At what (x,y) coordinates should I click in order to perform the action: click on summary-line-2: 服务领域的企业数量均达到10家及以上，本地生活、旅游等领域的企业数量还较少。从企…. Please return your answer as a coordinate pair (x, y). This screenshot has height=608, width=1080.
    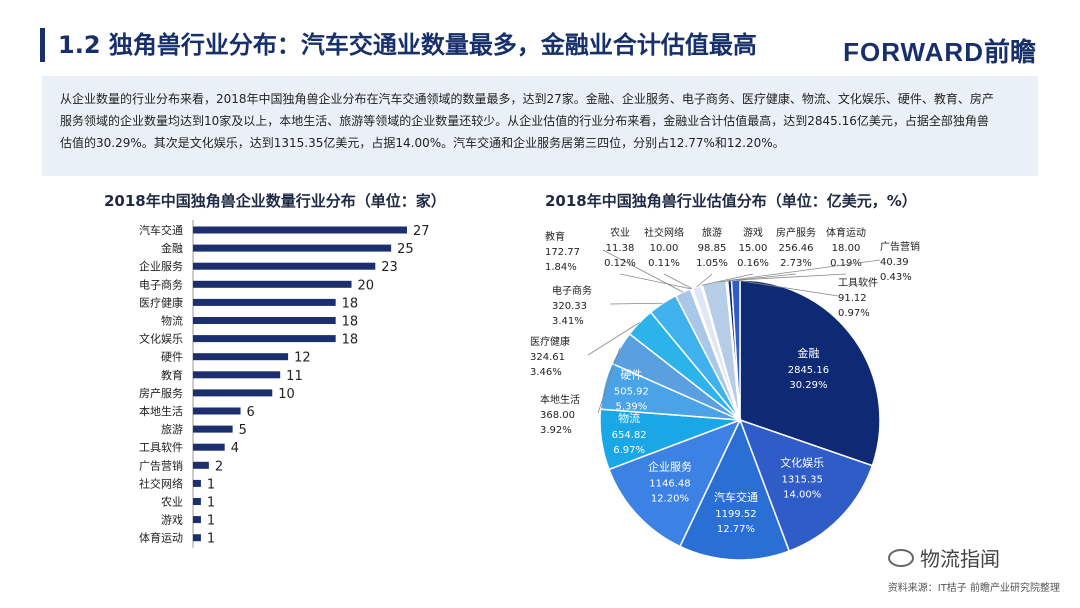
    Looking at the image, I should click on (524, 121).